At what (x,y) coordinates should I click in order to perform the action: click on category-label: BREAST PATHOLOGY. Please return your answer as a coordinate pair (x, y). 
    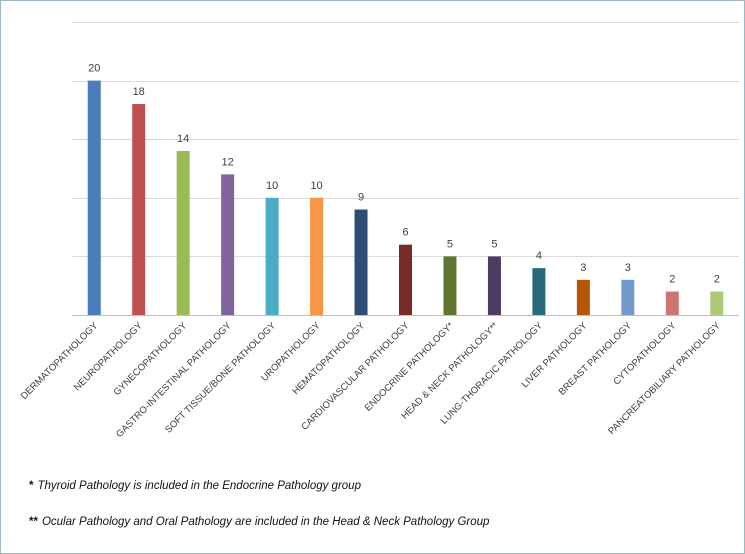
    Looking at the image, I should click on (596, 359).